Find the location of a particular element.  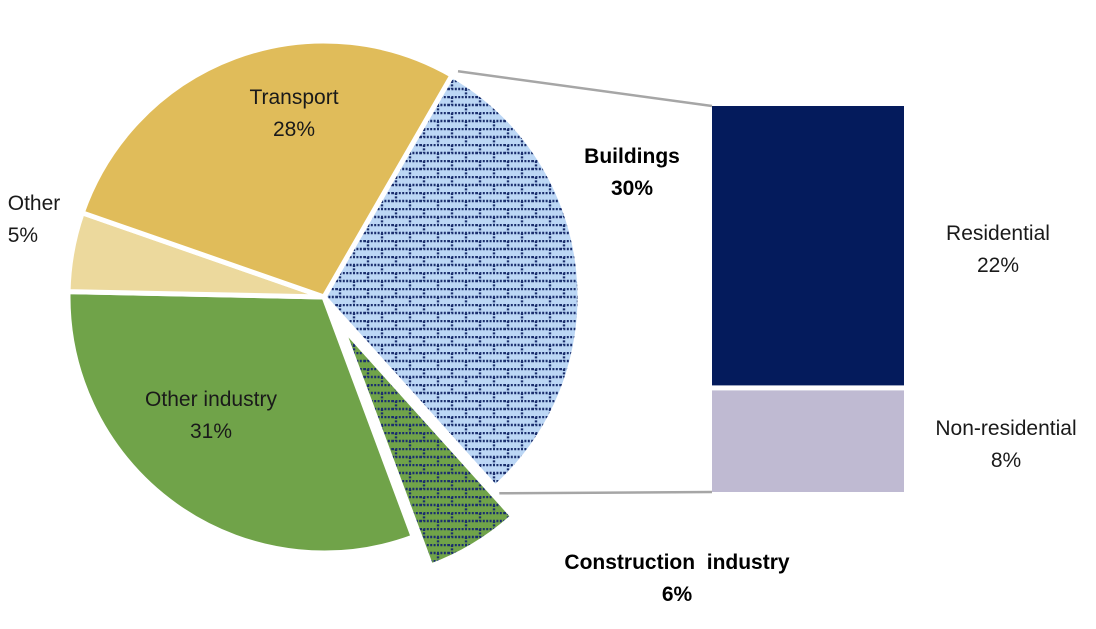

slice-label-other: Other 5% is located at coordinates (34, 219).